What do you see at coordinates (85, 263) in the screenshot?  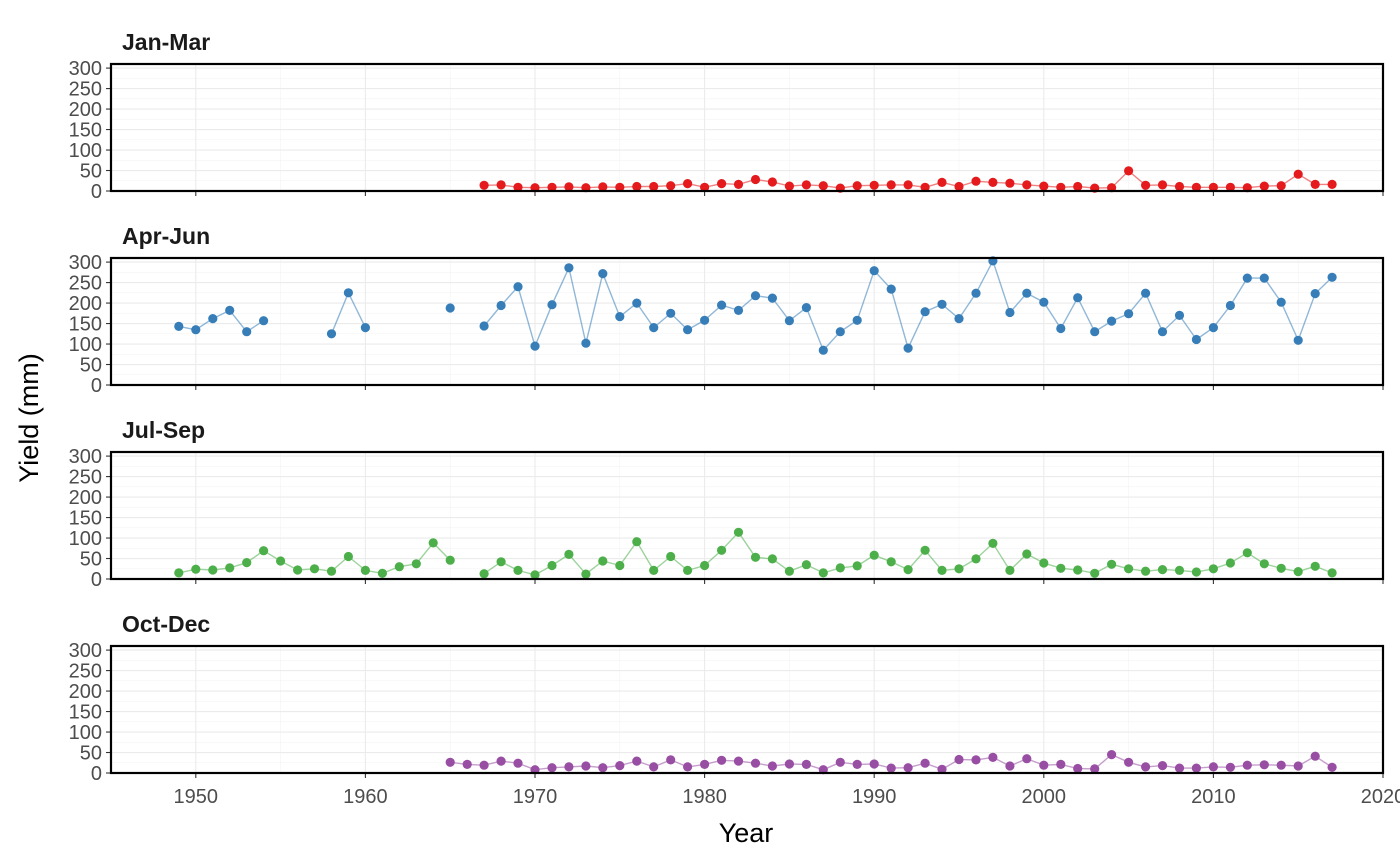 I see `y-tick-label: 300` at bounding box center [85, 263].